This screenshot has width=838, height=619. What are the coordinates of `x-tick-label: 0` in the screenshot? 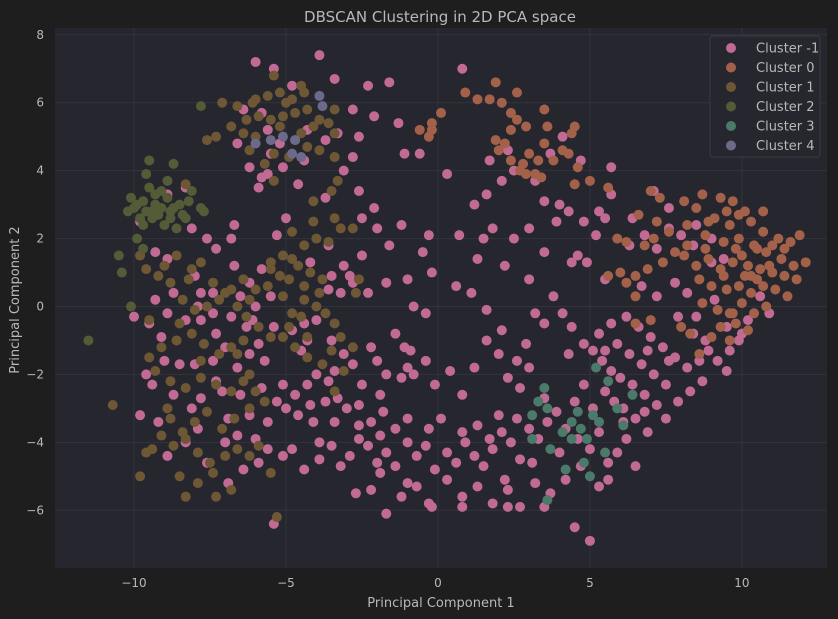 It's located at (438, 583).